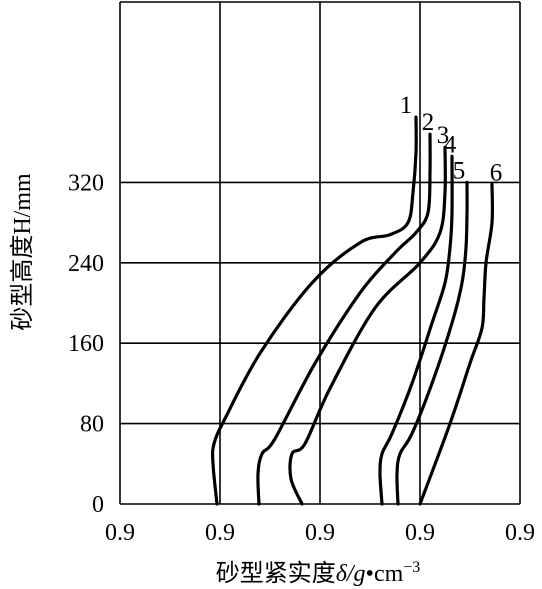 Image resolution: width=542 pixels, height=589 pixels. I want to click on y-tick-label: 0, so click(98, 505).